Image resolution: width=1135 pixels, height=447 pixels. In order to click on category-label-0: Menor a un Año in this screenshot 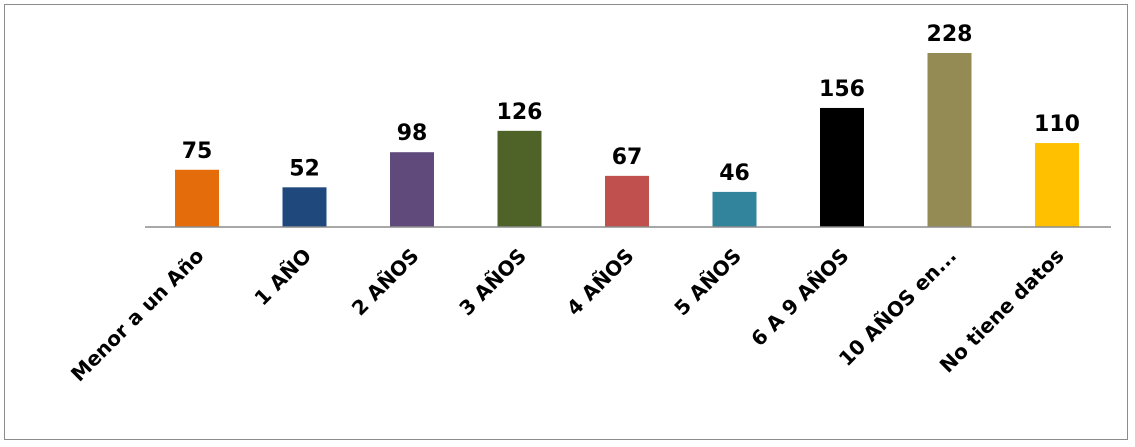, I will do `click(137, 315)`.